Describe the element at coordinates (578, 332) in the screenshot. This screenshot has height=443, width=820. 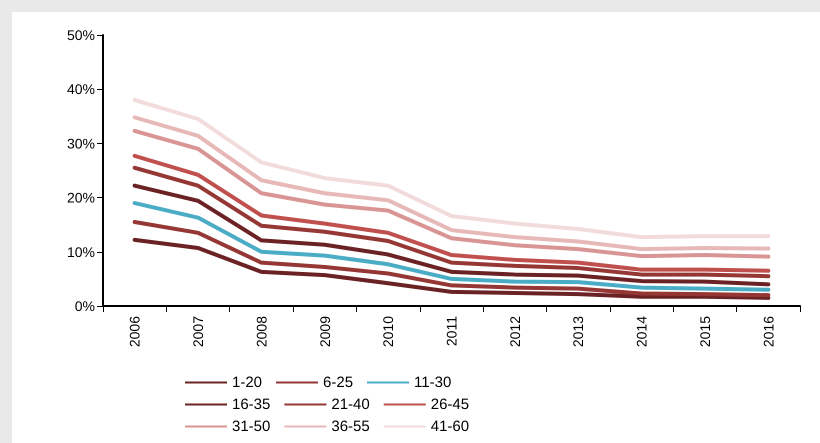
I see `x-tick-label: 2013` at that location.